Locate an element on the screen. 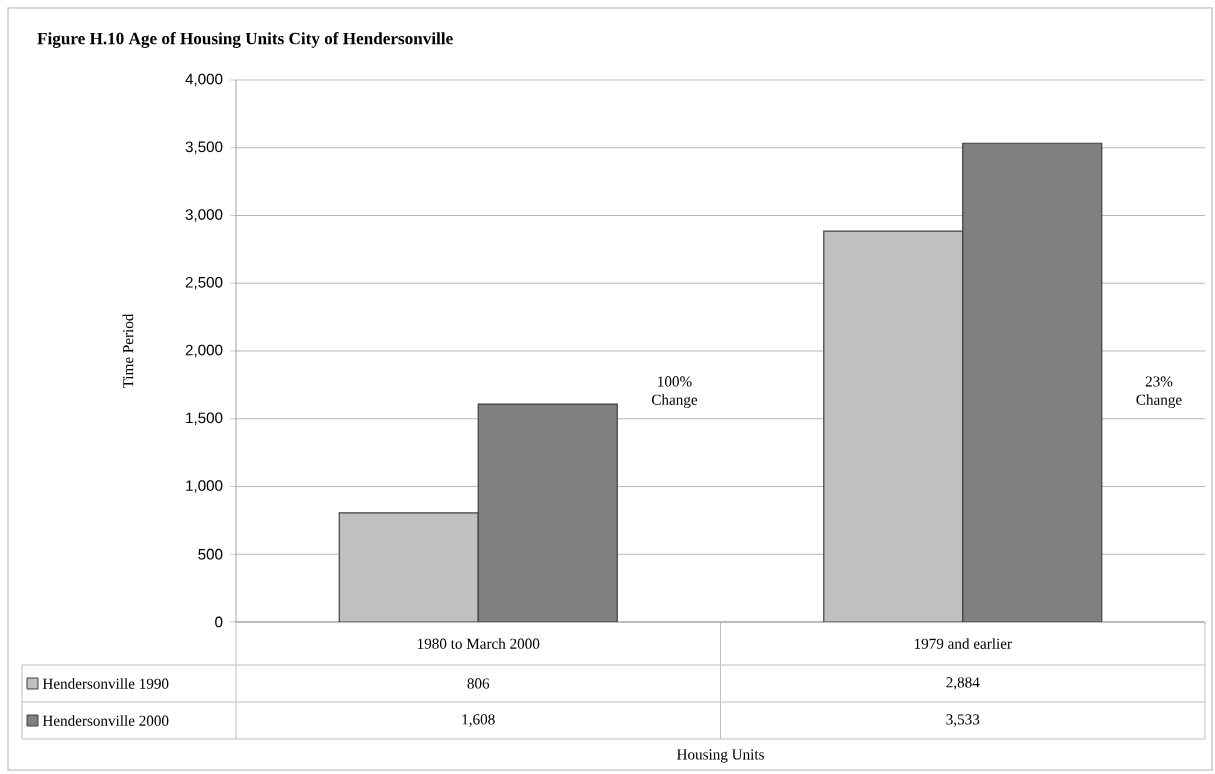 Image resolution: width=1215 pixels, height=774 pixels. y-tick-label: 1,000 is located at coordinates (204, 486).